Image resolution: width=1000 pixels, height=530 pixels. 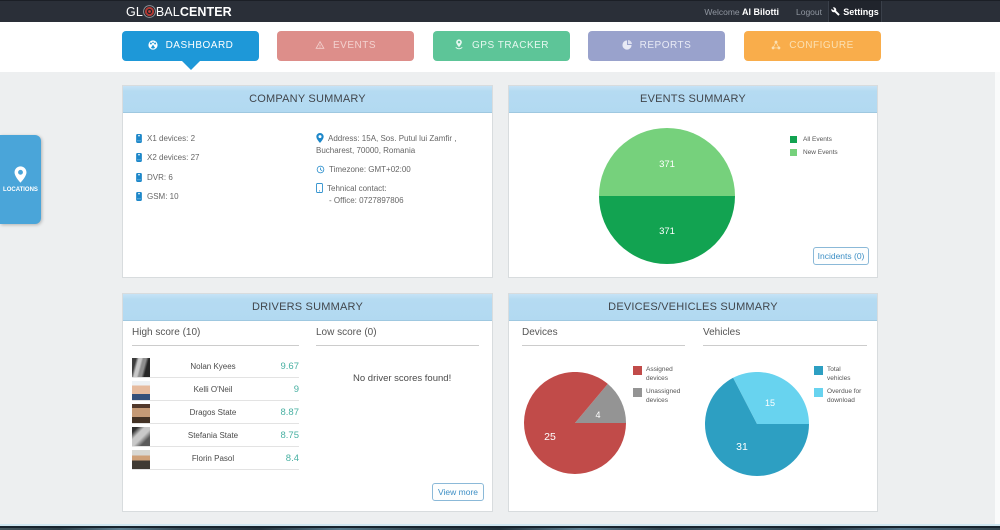 I want to click on svg-text: 25, so click(x=550, y=437).